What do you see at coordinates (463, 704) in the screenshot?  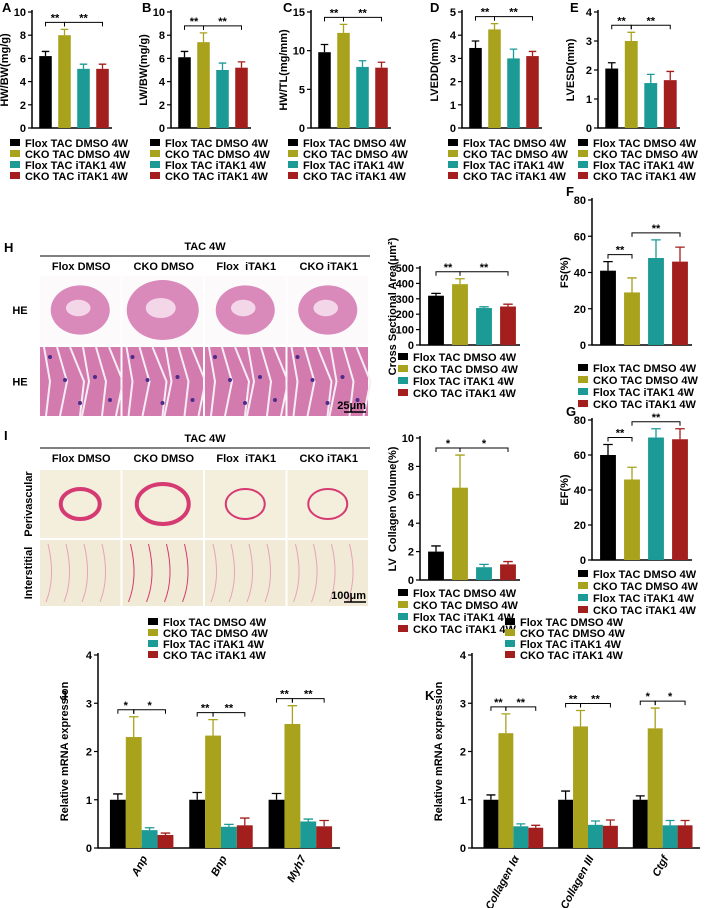 I see `y-tick-label: 3` at bounding box center [463, 704].